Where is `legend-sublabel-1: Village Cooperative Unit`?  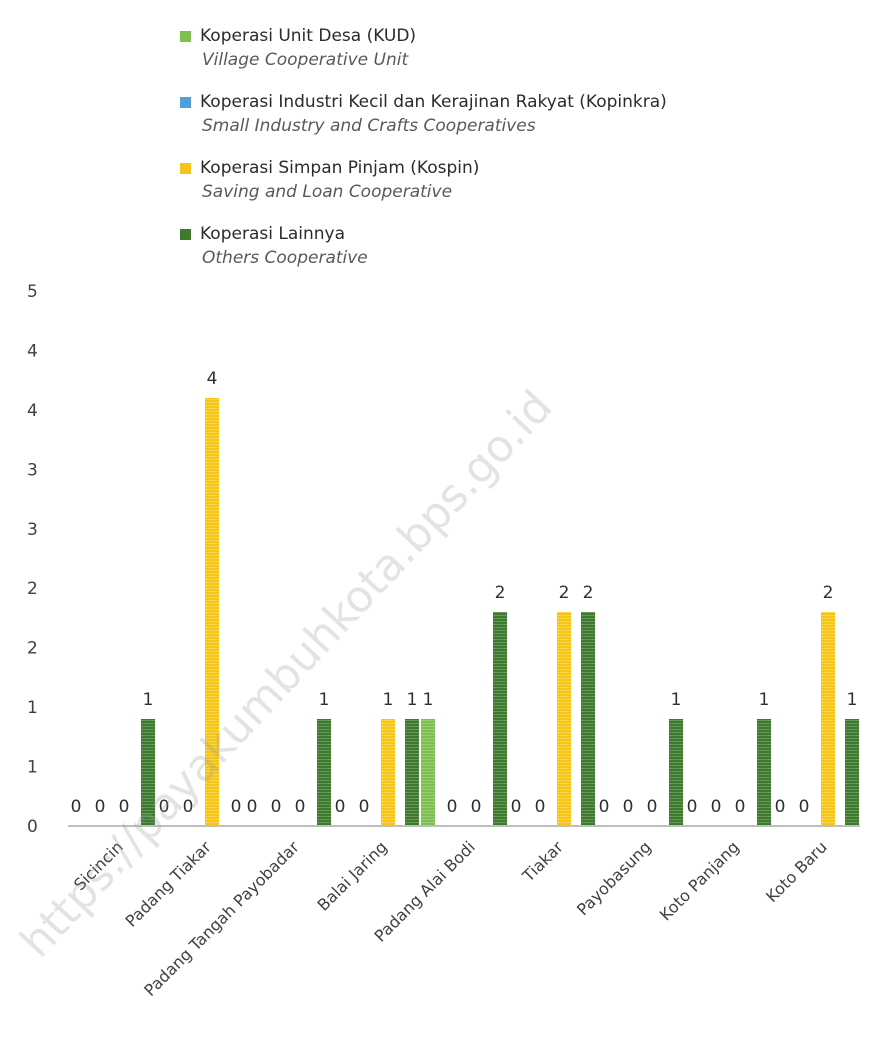 legend-sublabel-1: Village Cooperative Unit is located at coordinates (305, 60).